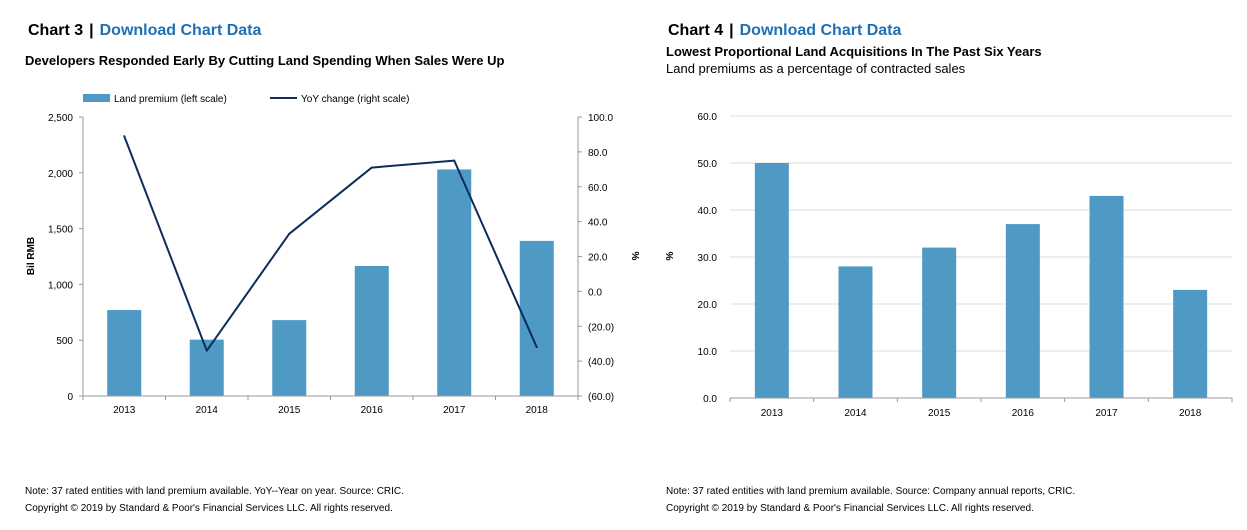 The image size is (1247, 530). What do you see at coordinates (598, 153) in the screenshot?
I see `right-tick-label: 80.0` at bounding box center [598, 153].